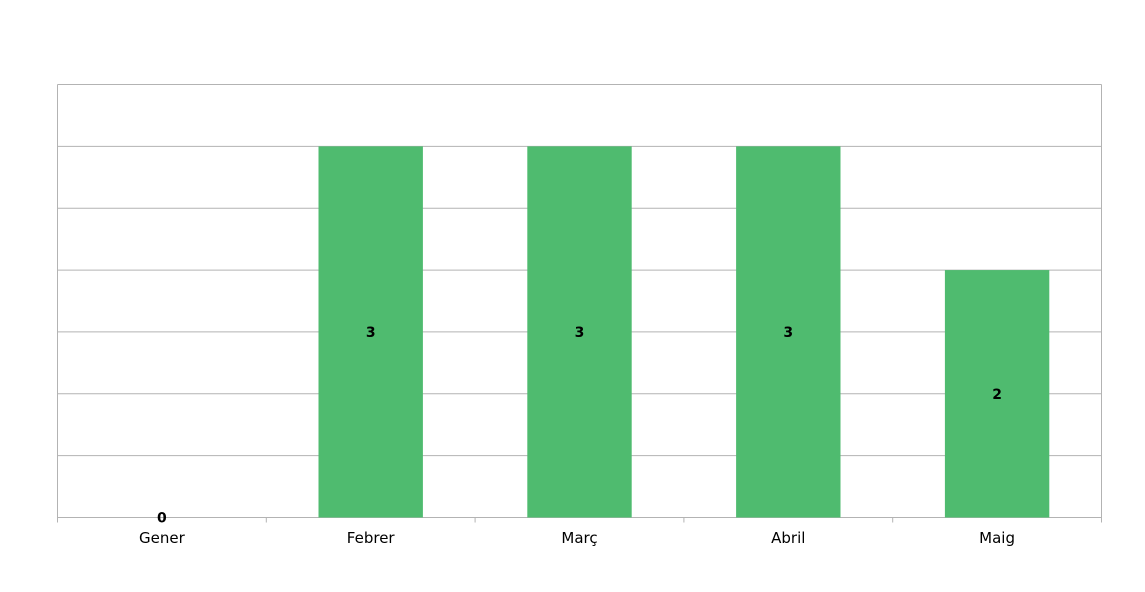 Image resolution: width=1145 pixels, height=592 pixels. Describe the element at coordinates (162, 519) in the screenshot. I see `data-label: 0` at that location.